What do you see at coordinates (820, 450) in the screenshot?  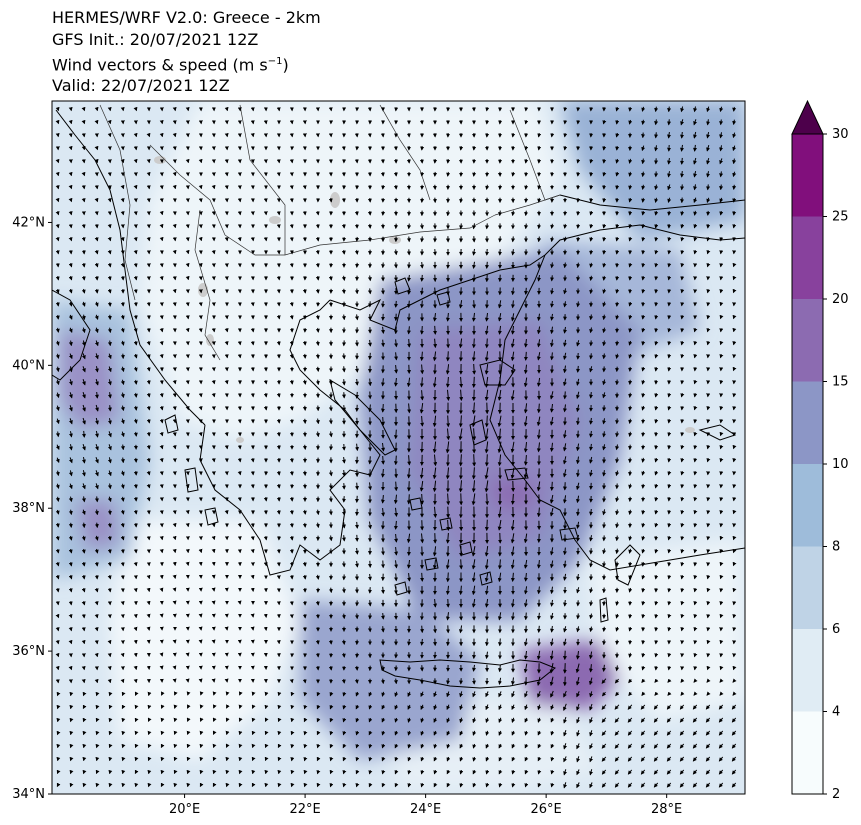 I see `colorbar: 2 4 6 8 10 15 20 25 30` at bounding box center [820, 450].